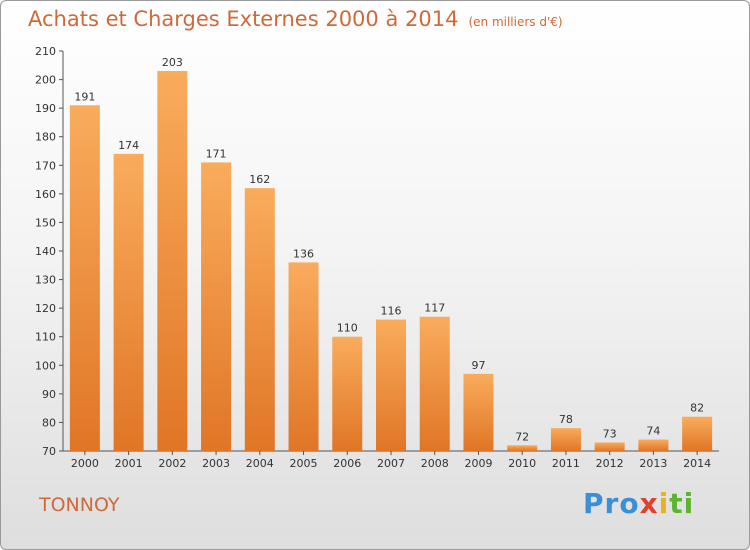 The height and width of the screenshot is (550, 750). I want to click on bar-value-label: 117, so click(434, 308).